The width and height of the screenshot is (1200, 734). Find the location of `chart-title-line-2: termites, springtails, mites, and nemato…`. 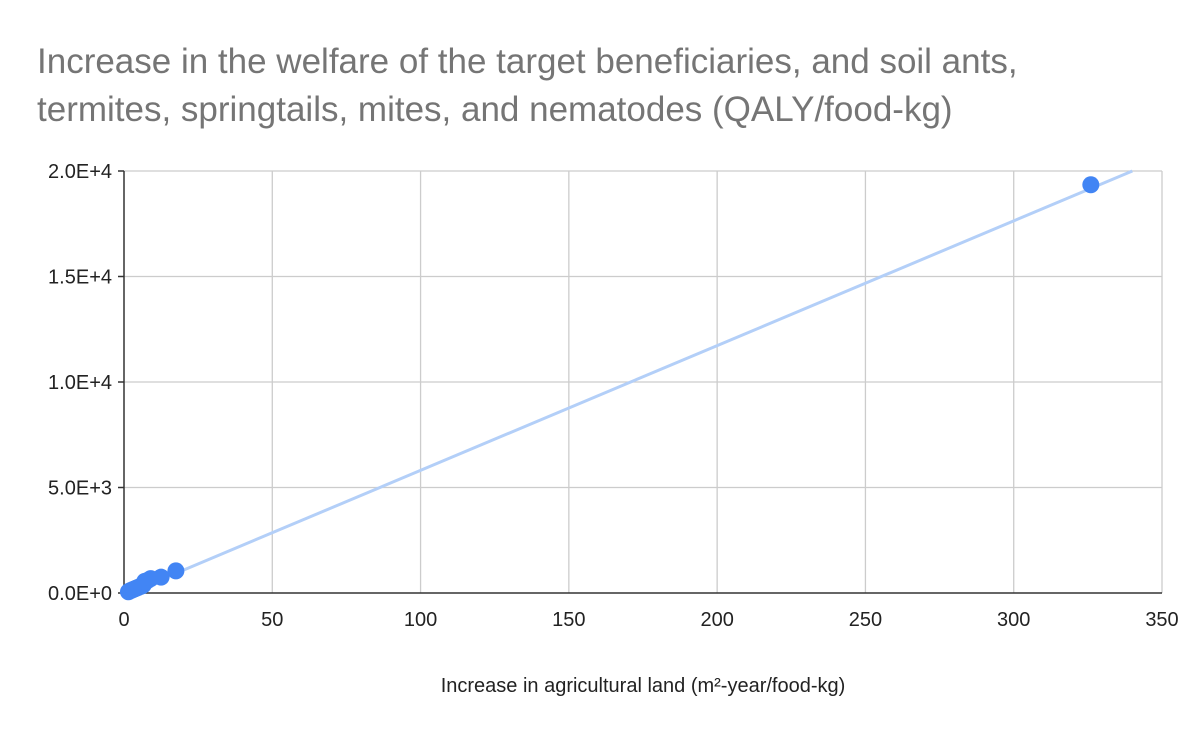

chart-title-line-2: termites, springtails, mites, and nemato… is located at coordinates (495, 109).